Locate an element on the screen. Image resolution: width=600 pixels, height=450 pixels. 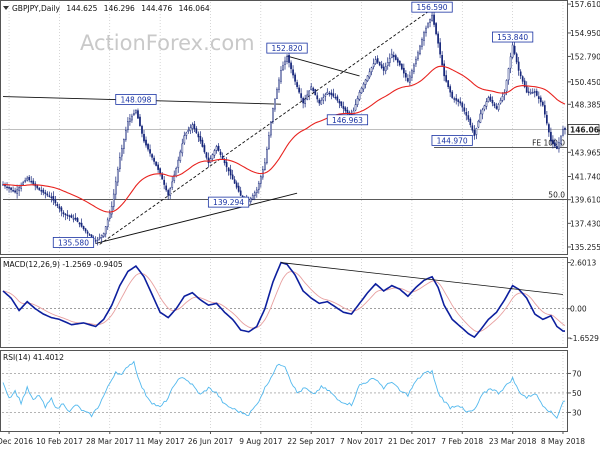
price-label-text: 156.590 is located at coordinates (432, 7).